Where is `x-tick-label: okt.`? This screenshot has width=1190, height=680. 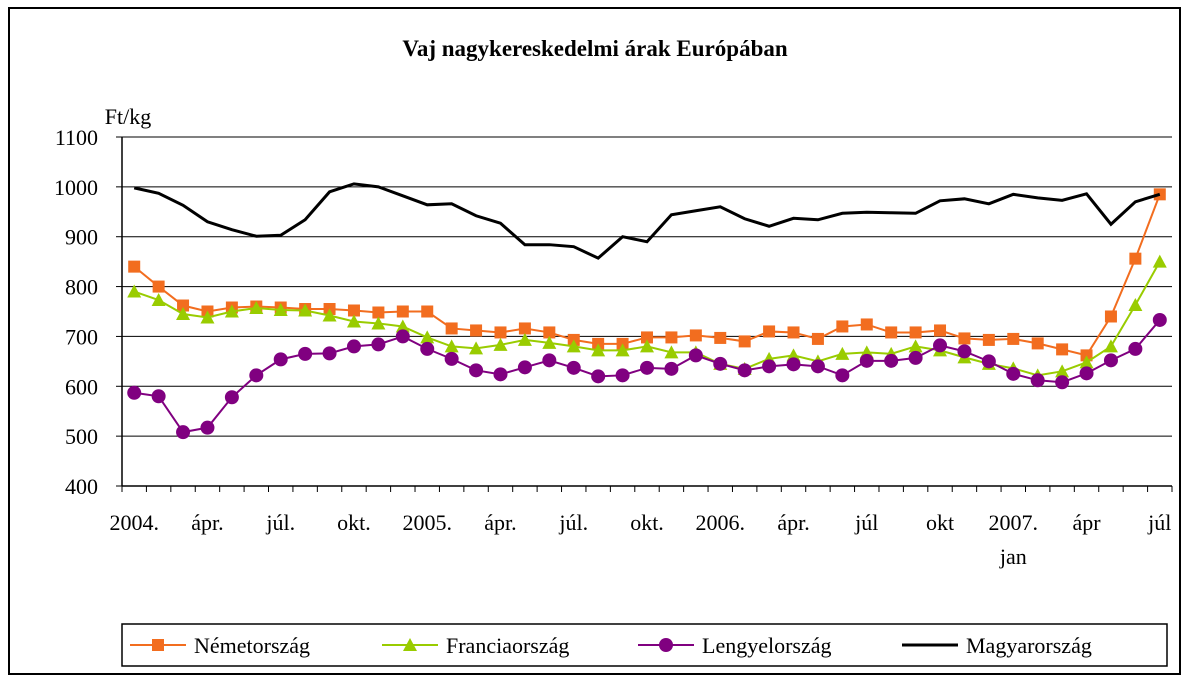
x-tick-label: okt. is located at coordinates (647, 522).